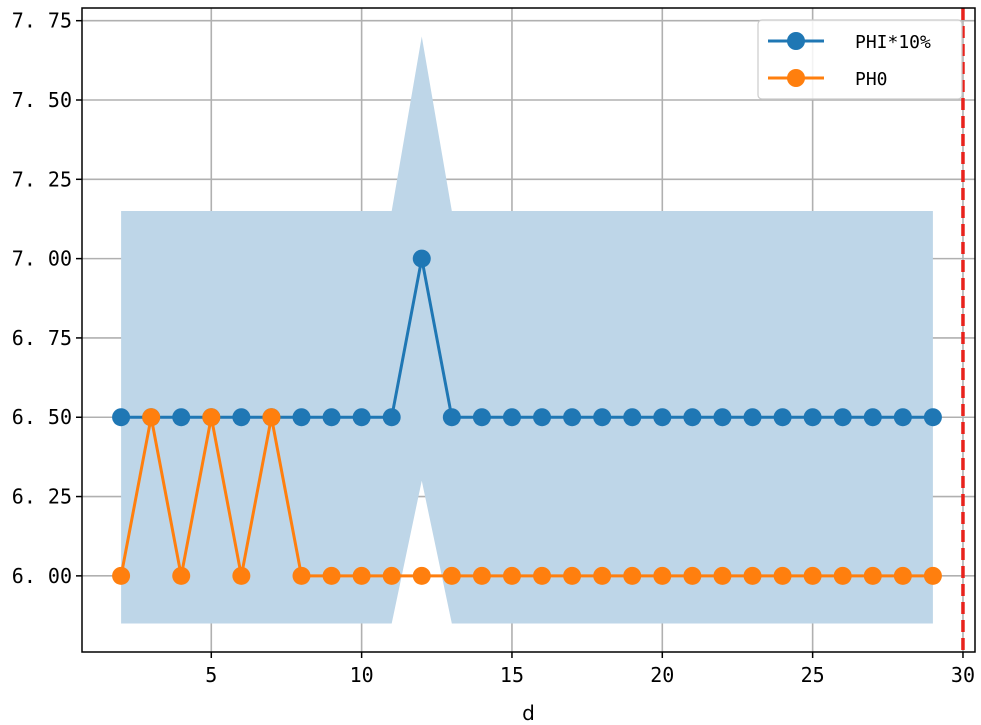  I want to click on x-tick-label: 25, so click(813, 675).